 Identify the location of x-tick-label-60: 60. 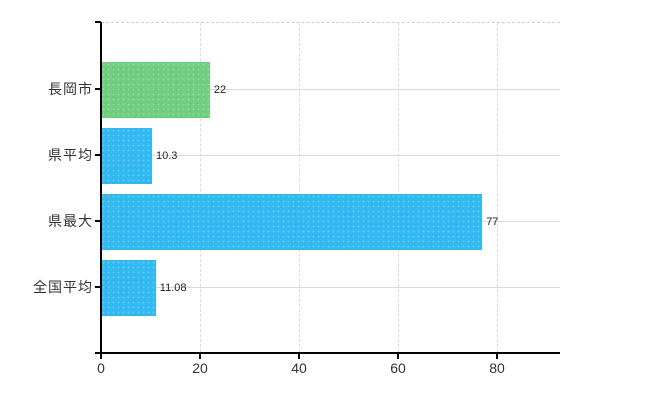
(398, 368).